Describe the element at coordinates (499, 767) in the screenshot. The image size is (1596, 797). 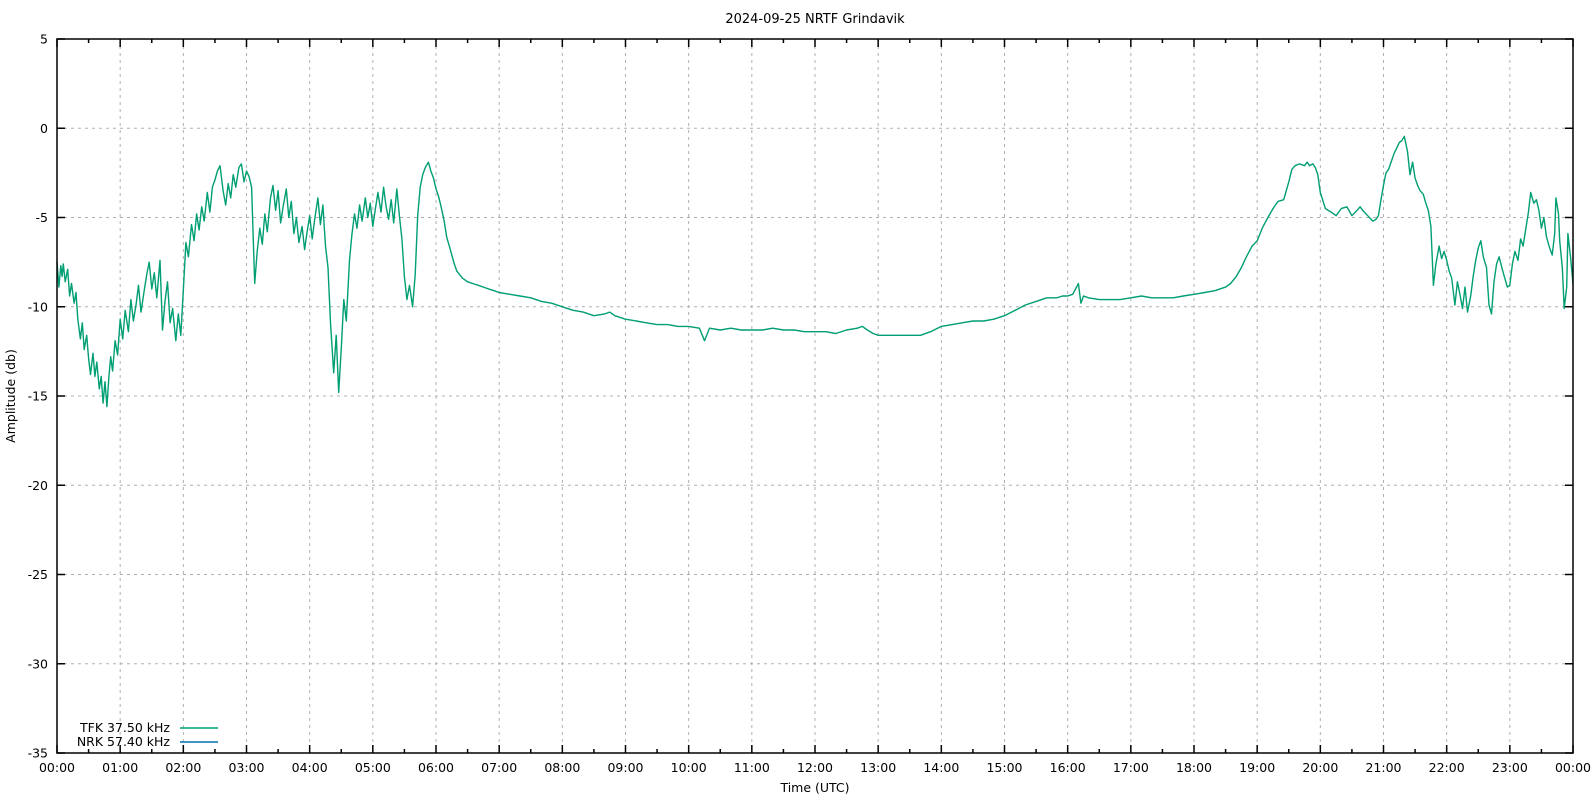
I see `x-tick-label: 07:00` at that location.